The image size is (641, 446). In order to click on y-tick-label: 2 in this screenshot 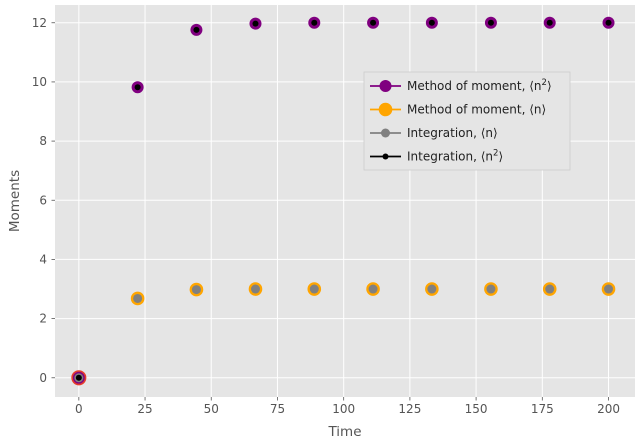, I will do `click(43, 319)`.